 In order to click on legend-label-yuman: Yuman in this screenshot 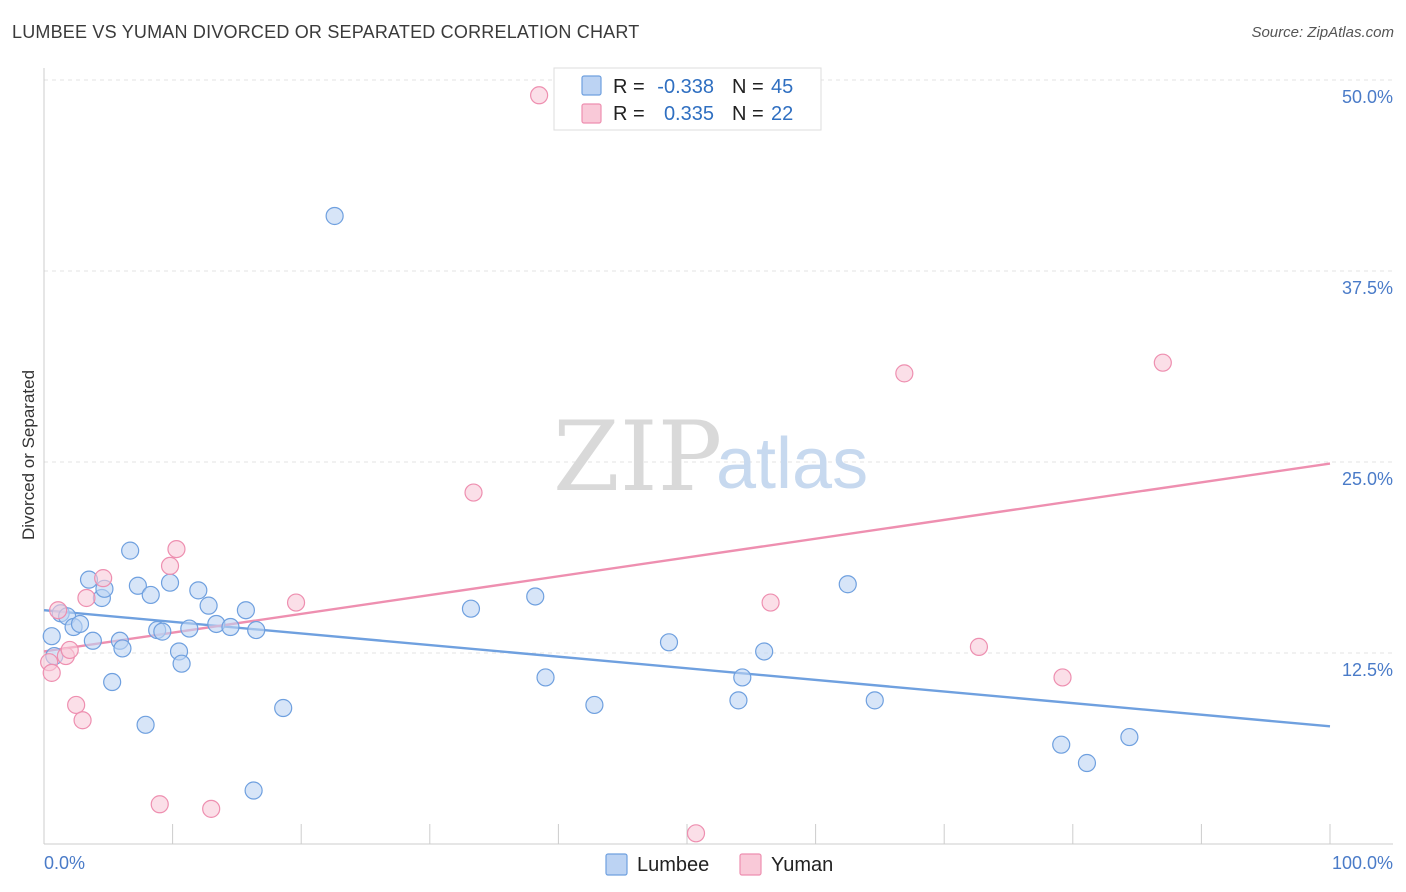, I will do `click(802, 865)`.